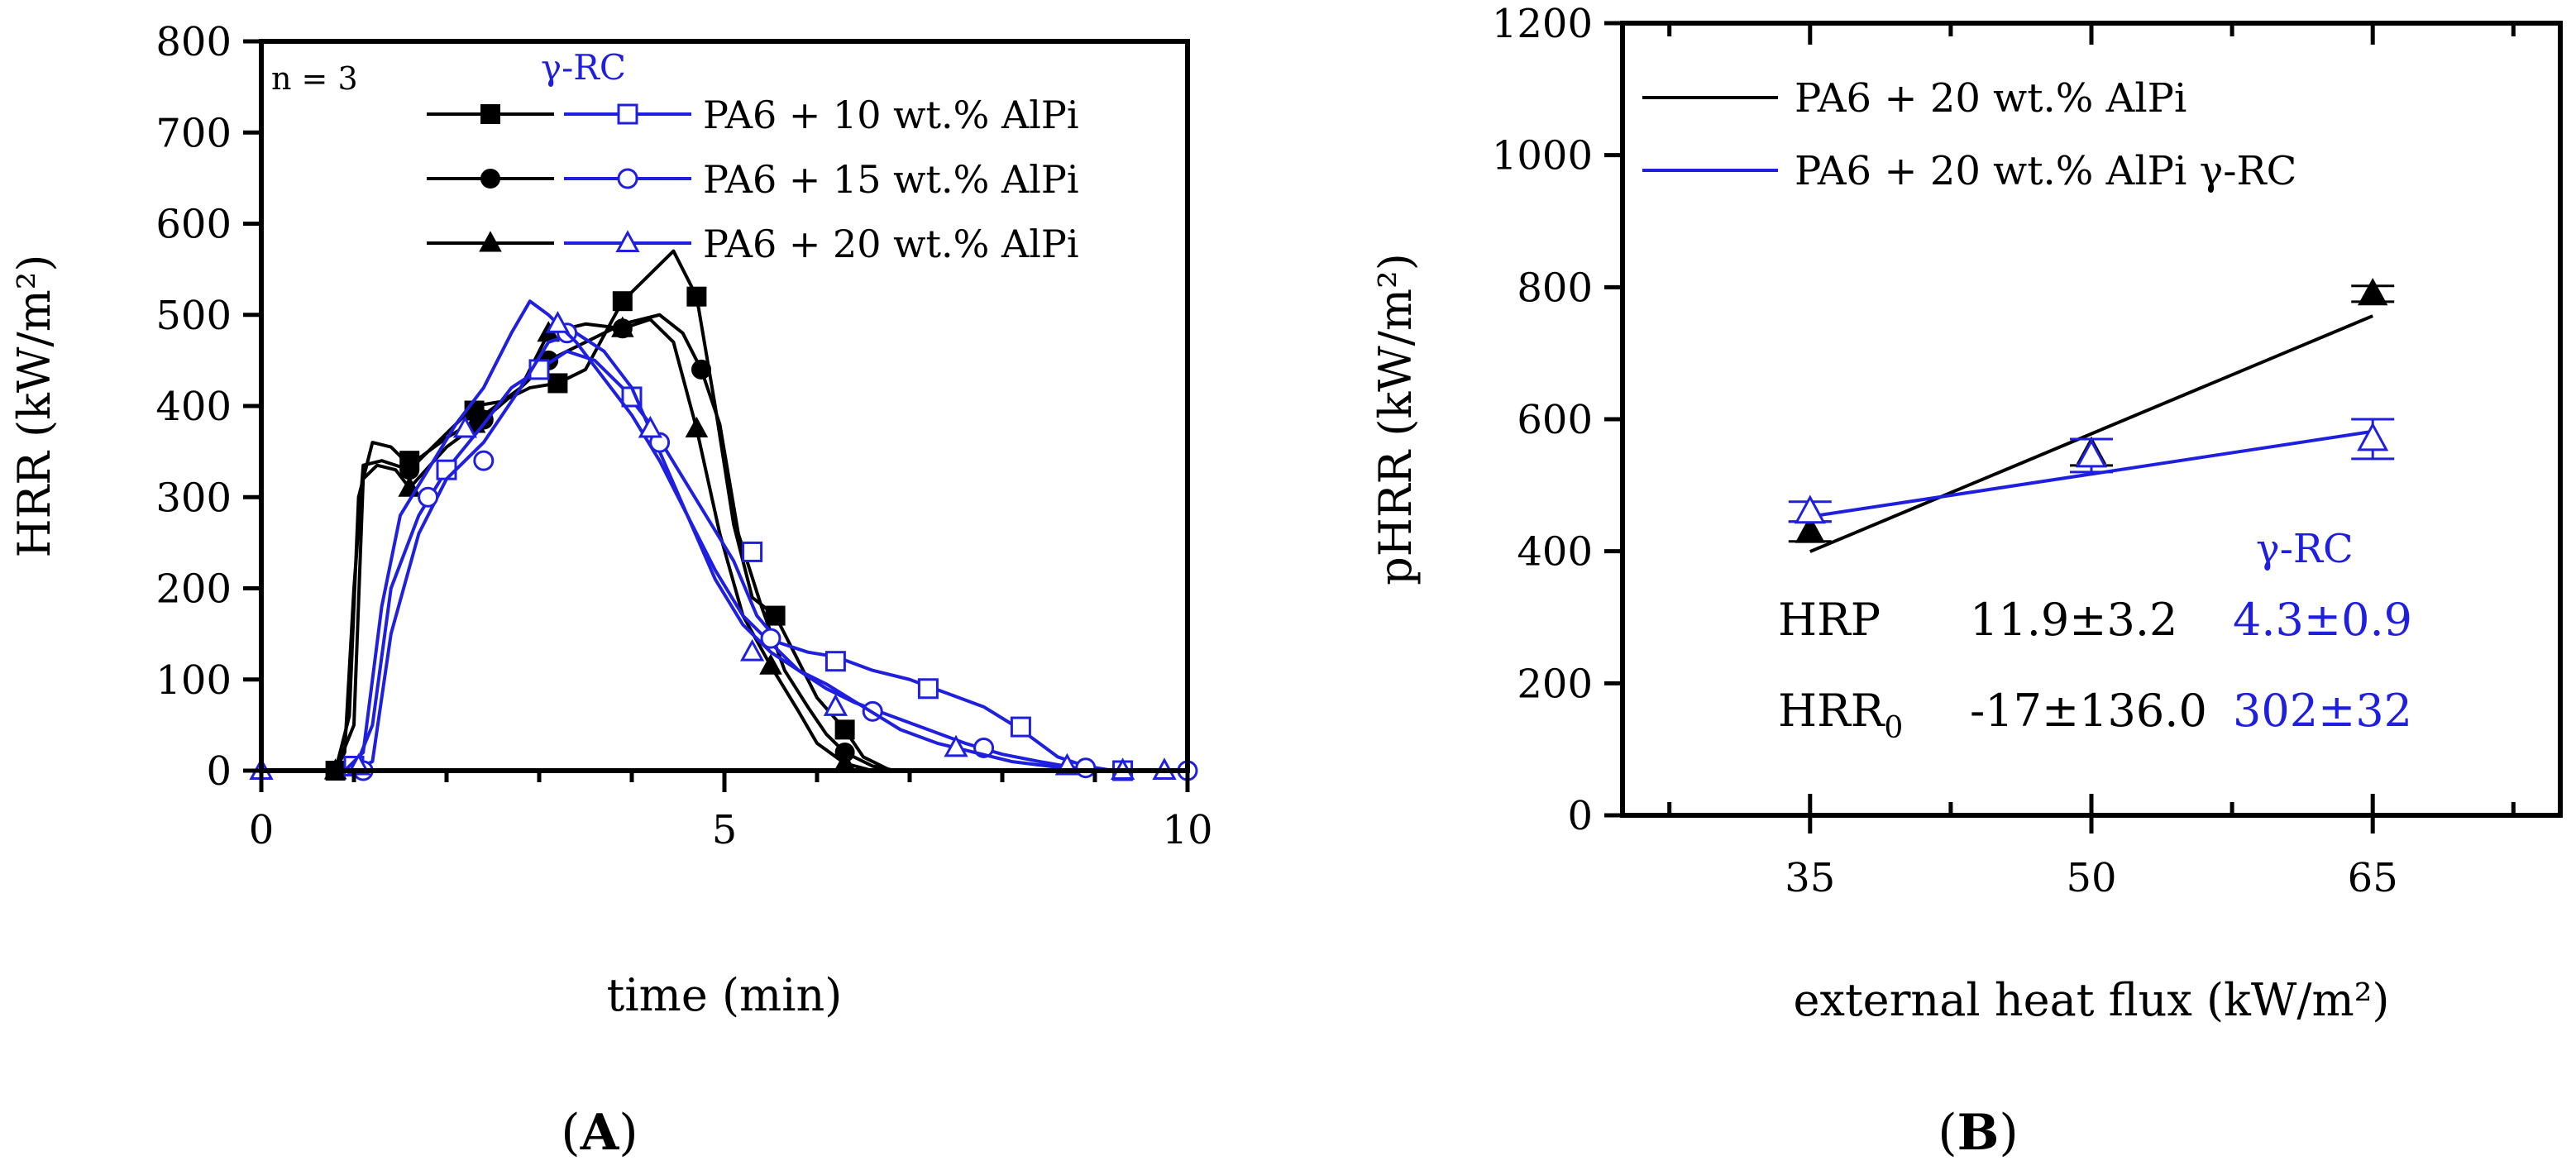 The width and height of the screenshot is (2576, 1175). What do you see at coordinates (194, 407) in the screenshot?
I see `a-y-tick-label: 400` at bounding box center [194, 407].